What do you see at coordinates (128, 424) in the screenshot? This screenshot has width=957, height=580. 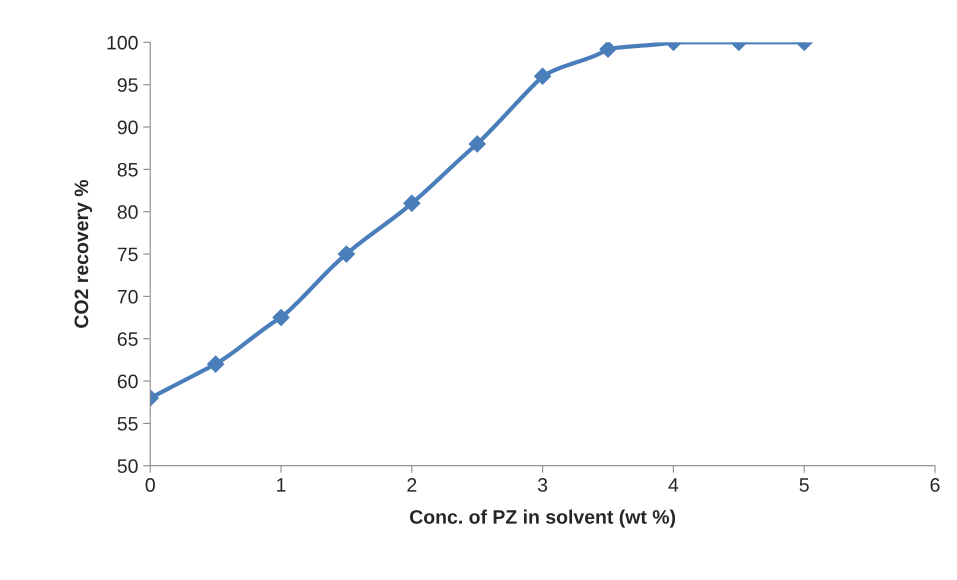 I see `y-tick-label: 55` at bounding box center [128, 424].